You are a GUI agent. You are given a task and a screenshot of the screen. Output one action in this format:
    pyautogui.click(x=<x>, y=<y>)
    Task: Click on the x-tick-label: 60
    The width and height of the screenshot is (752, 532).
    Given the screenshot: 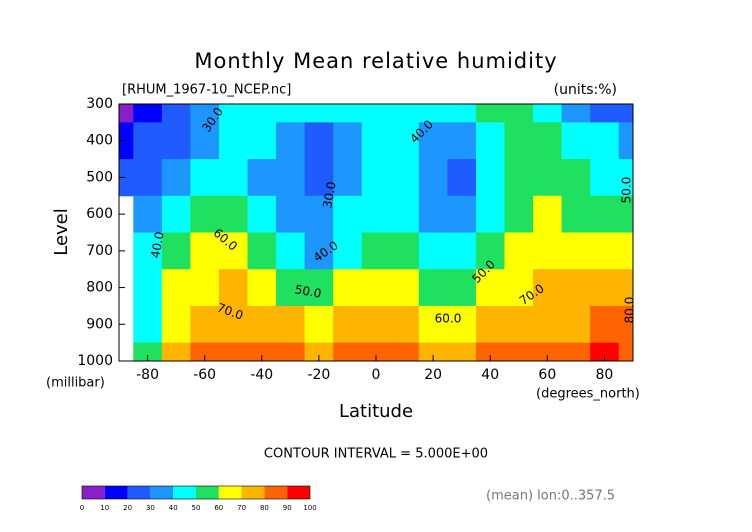 What is the action you would take?
    pyautogui.click(x=547, y=375)
    